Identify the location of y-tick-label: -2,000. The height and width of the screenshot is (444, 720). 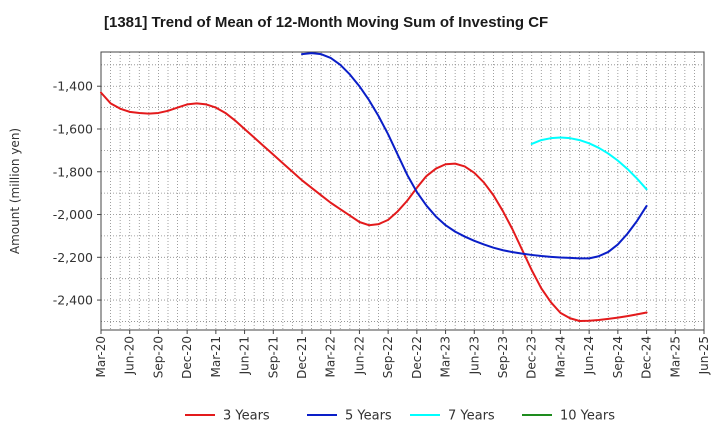
(73, 214).